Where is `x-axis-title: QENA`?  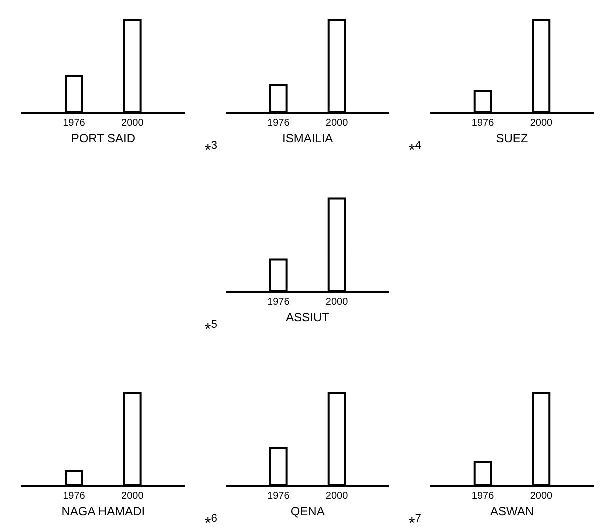
x-axis-title: QENA is located at coordinates (307, 511).